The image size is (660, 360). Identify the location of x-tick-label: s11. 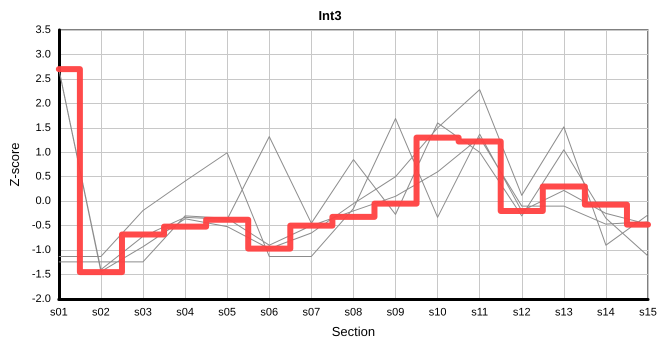
(479, 312).